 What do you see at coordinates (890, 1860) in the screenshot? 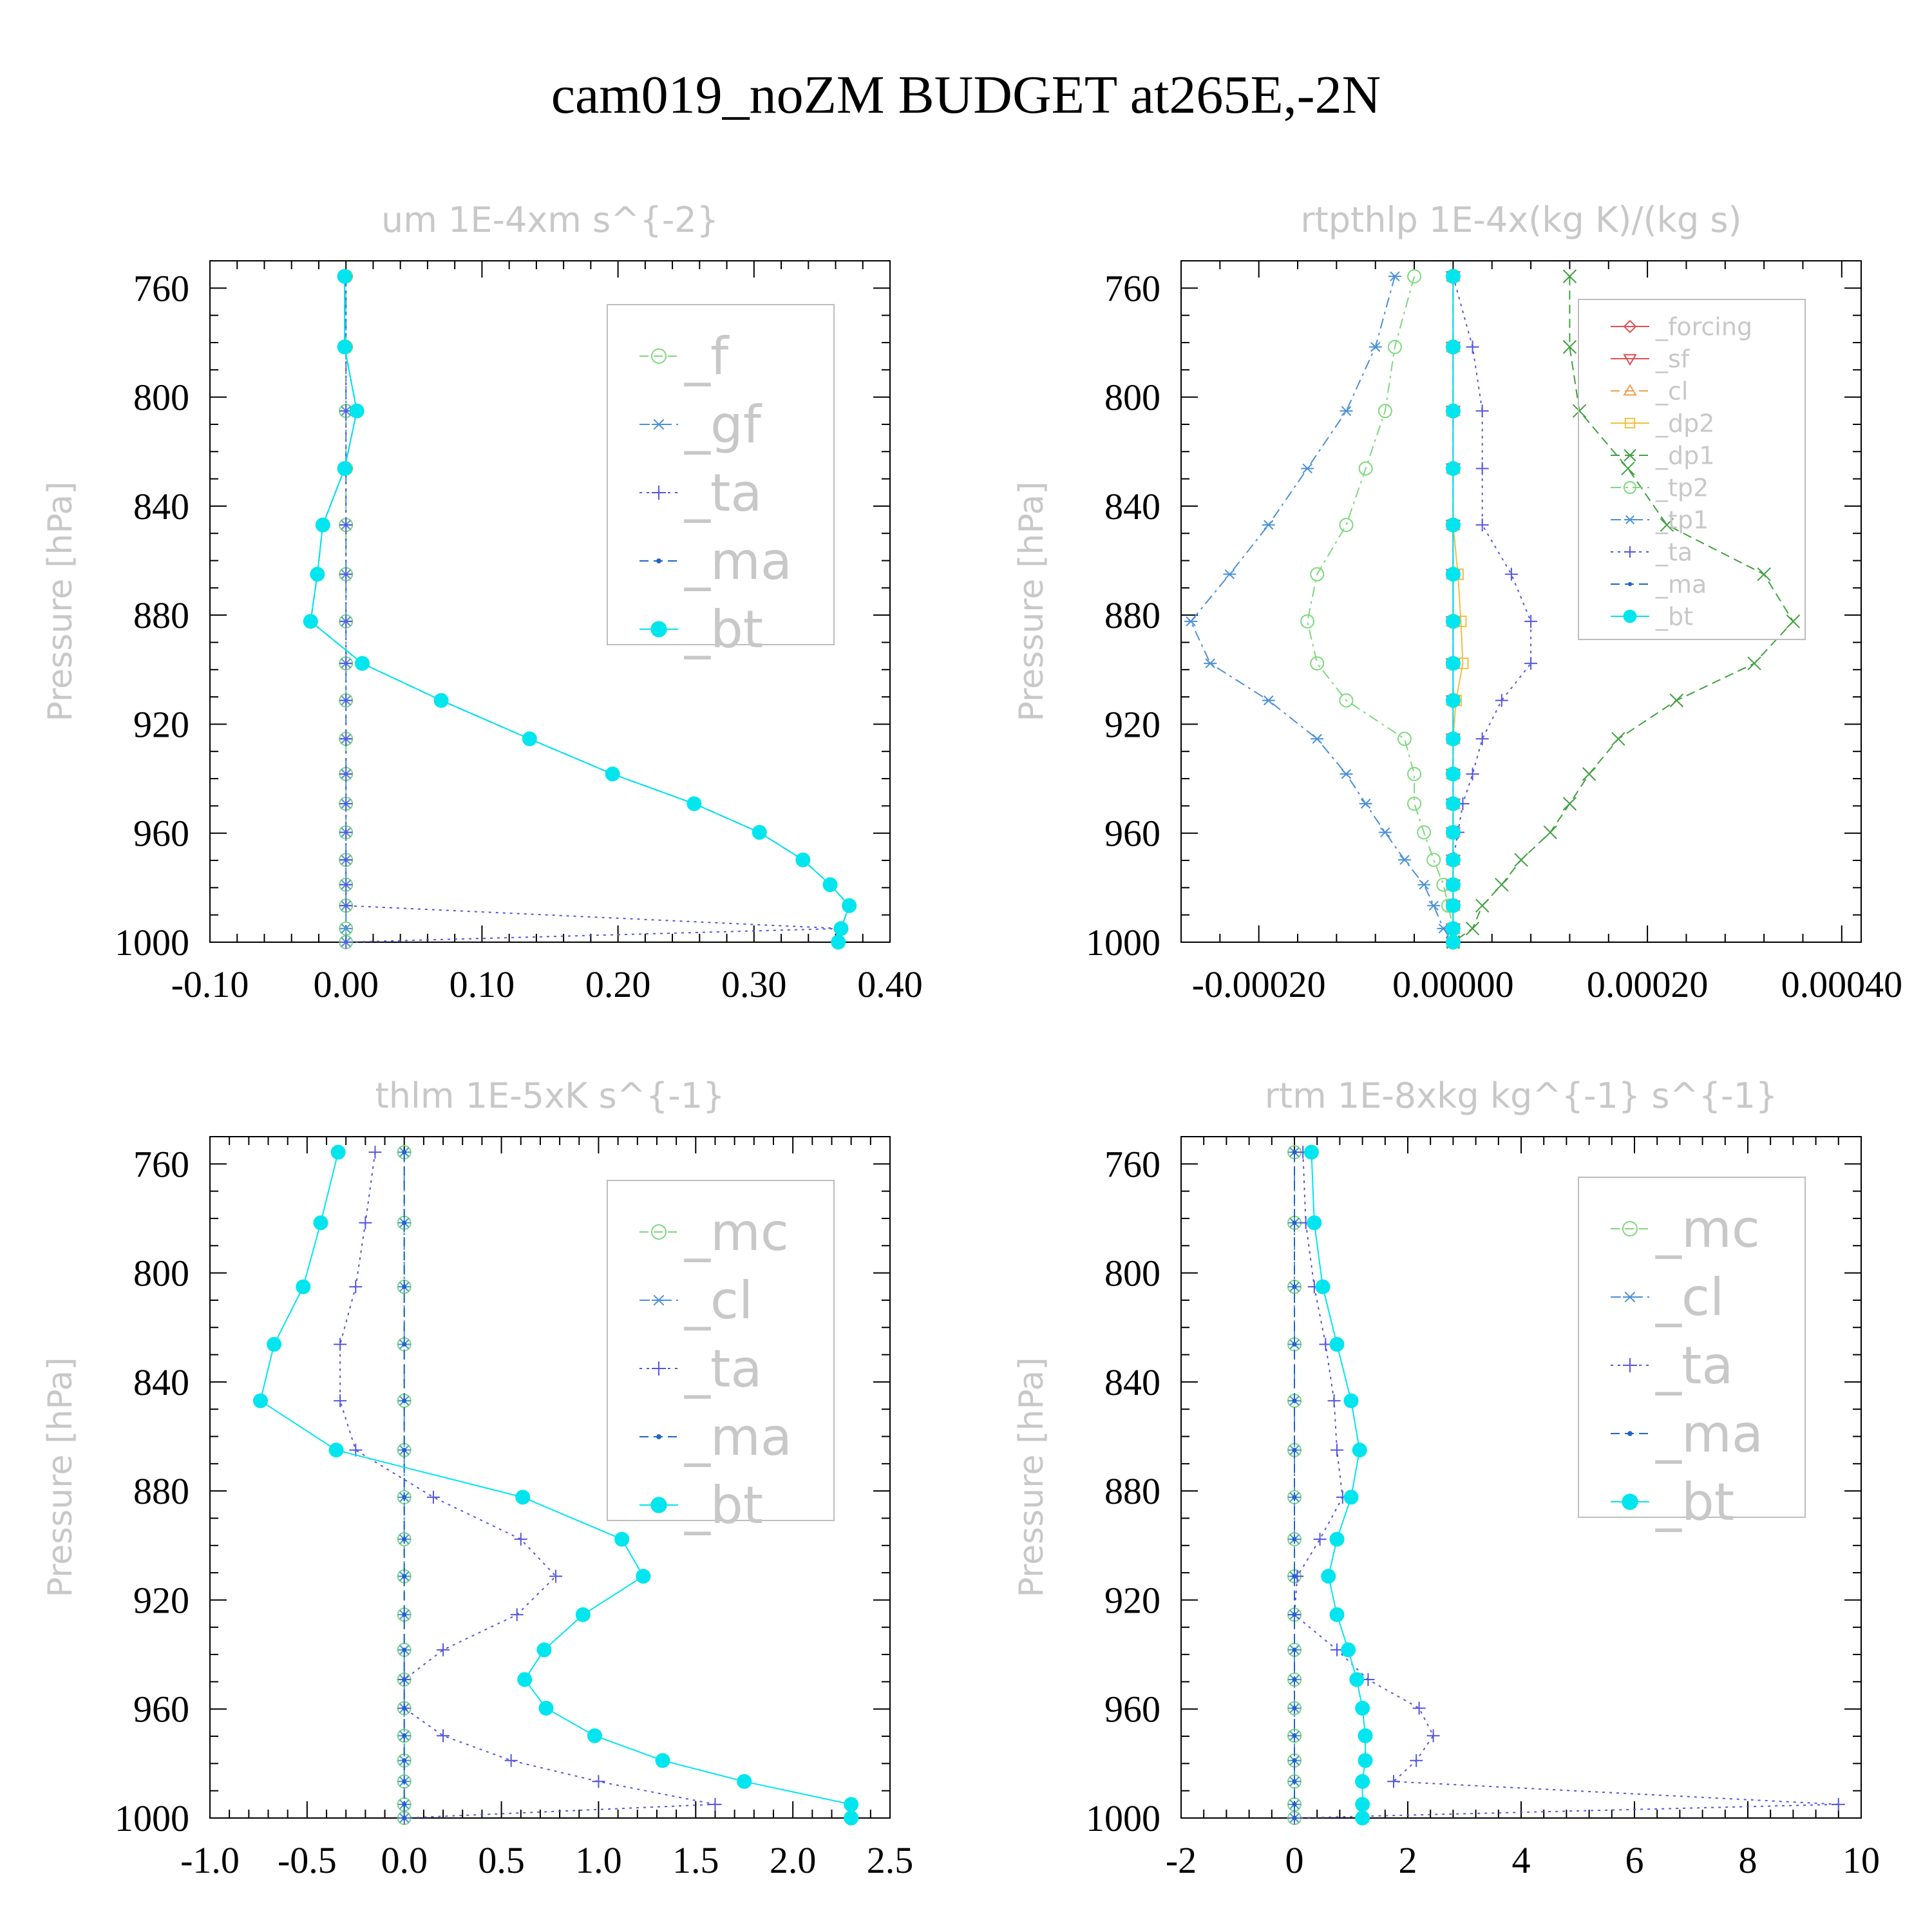
I see `x-tick-label: 2.5` at bounding box center [890, 1860].